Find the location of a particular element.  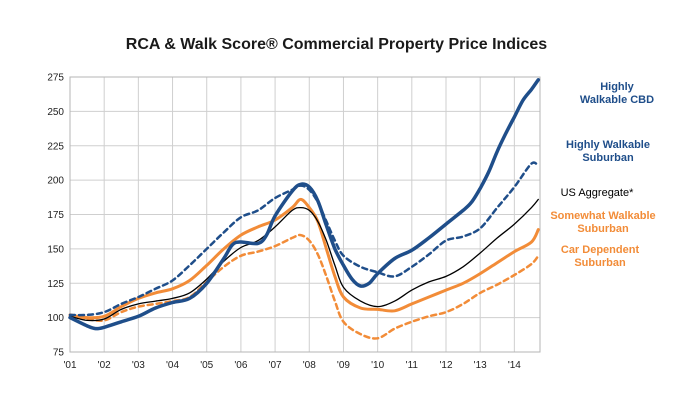

y-tick-label: 100 is located at coordinates (55, 318).